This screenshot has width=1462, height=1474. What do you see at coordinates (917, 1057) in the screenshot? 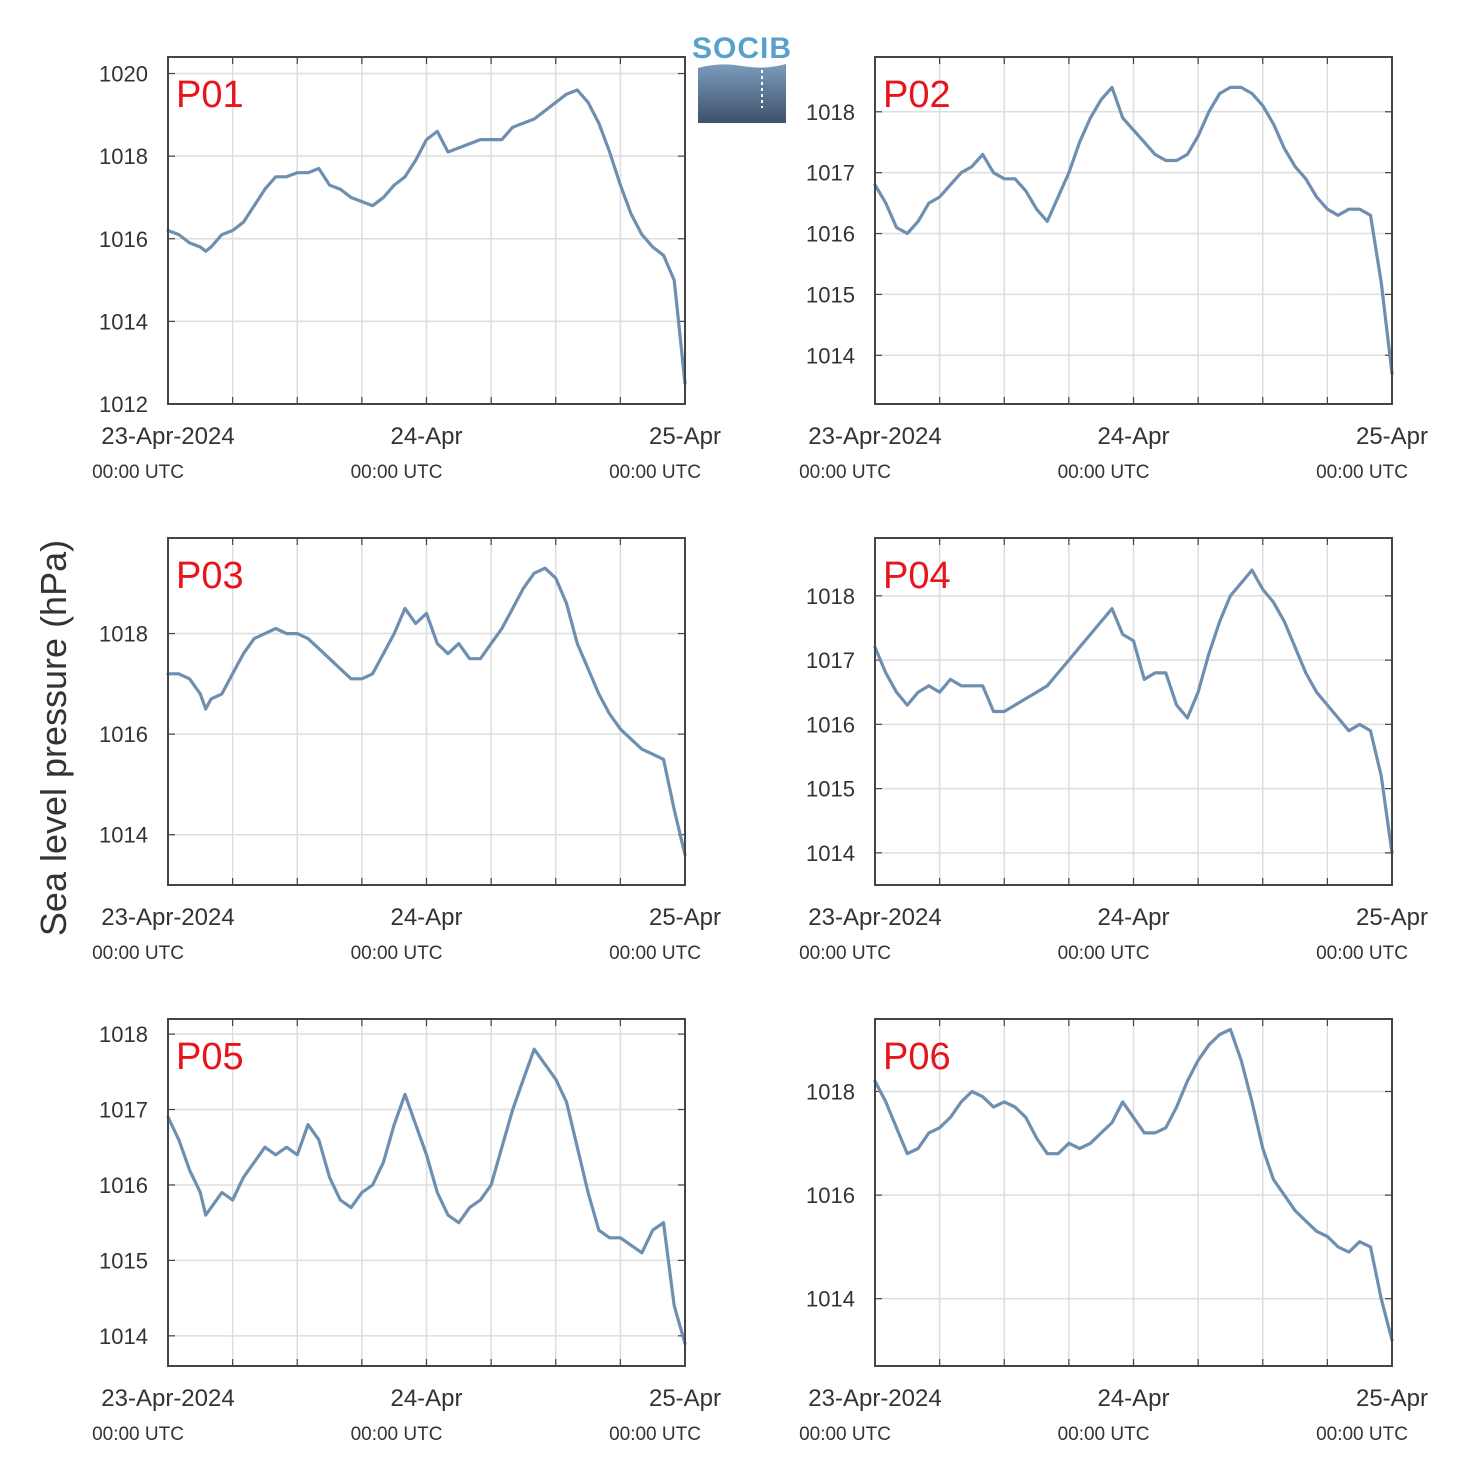
I see `panel-label: P06` at bounding box center [917, 1057].